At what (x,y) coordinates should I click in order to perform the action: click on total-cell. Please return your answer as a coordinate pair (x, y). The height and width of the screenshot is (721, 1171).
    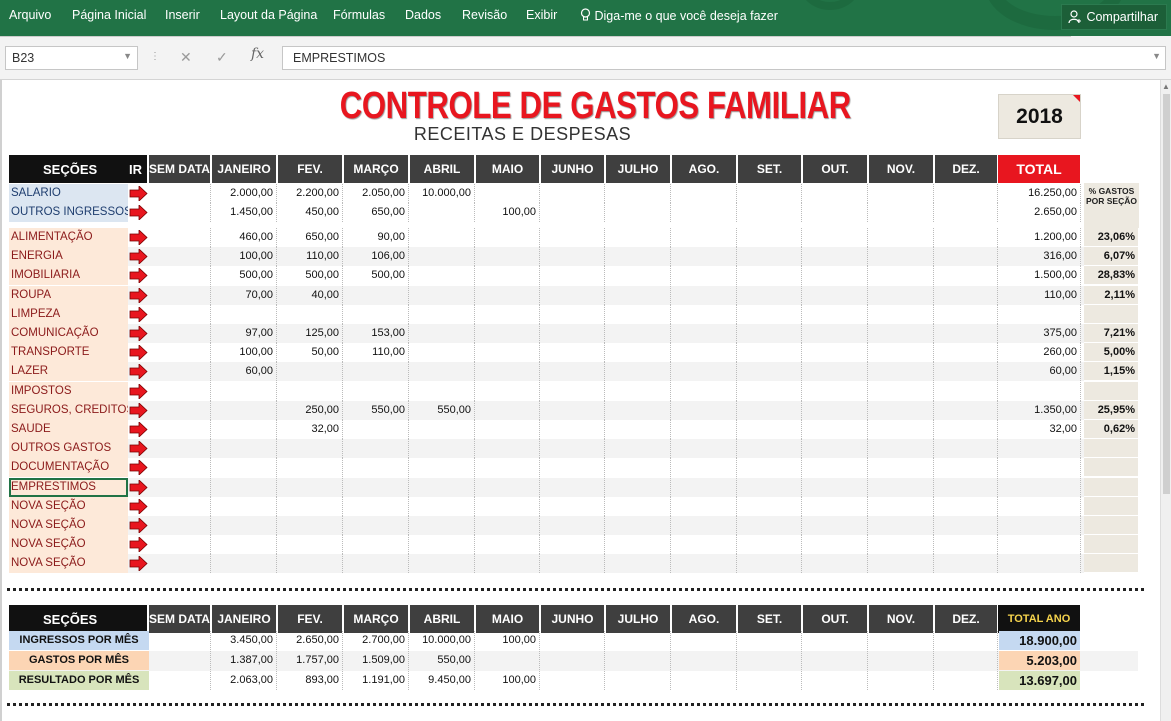
    Looking at the image, I should click on (1039, 487).